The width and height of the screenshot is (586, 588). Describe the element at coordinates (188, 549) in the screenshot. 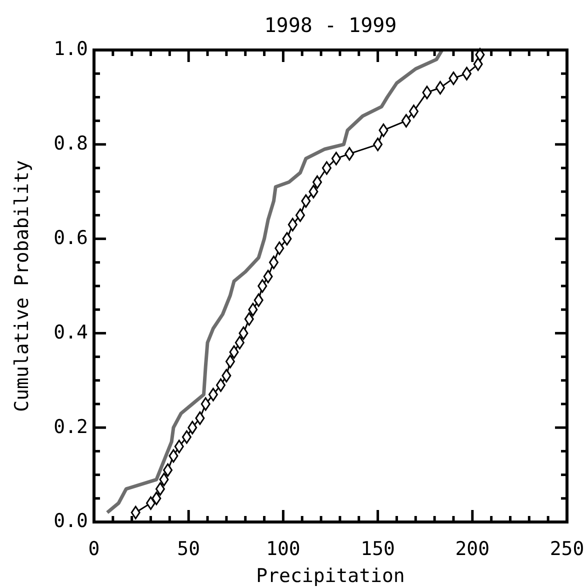

I see `x-tick-label: 50` at that location.